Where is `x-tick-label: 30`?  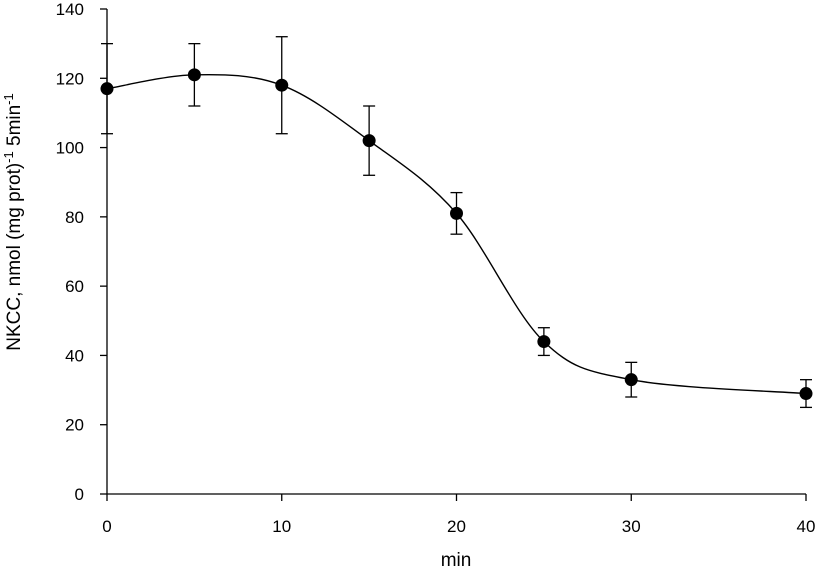 x-tick-label: 30 is located at coordinates (631, 526).